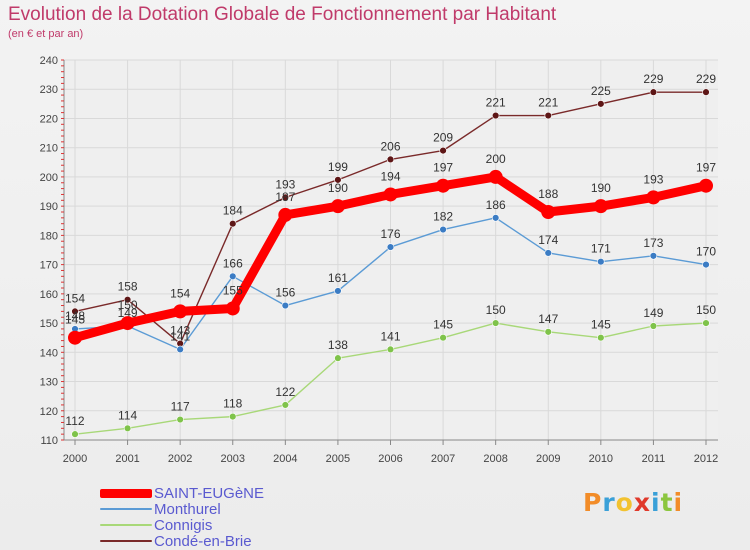 Image resolution: width=750 pixels, height=550 pixels. I want to click on legend-label: SAINT-EUGèNE, so click(209, 493).